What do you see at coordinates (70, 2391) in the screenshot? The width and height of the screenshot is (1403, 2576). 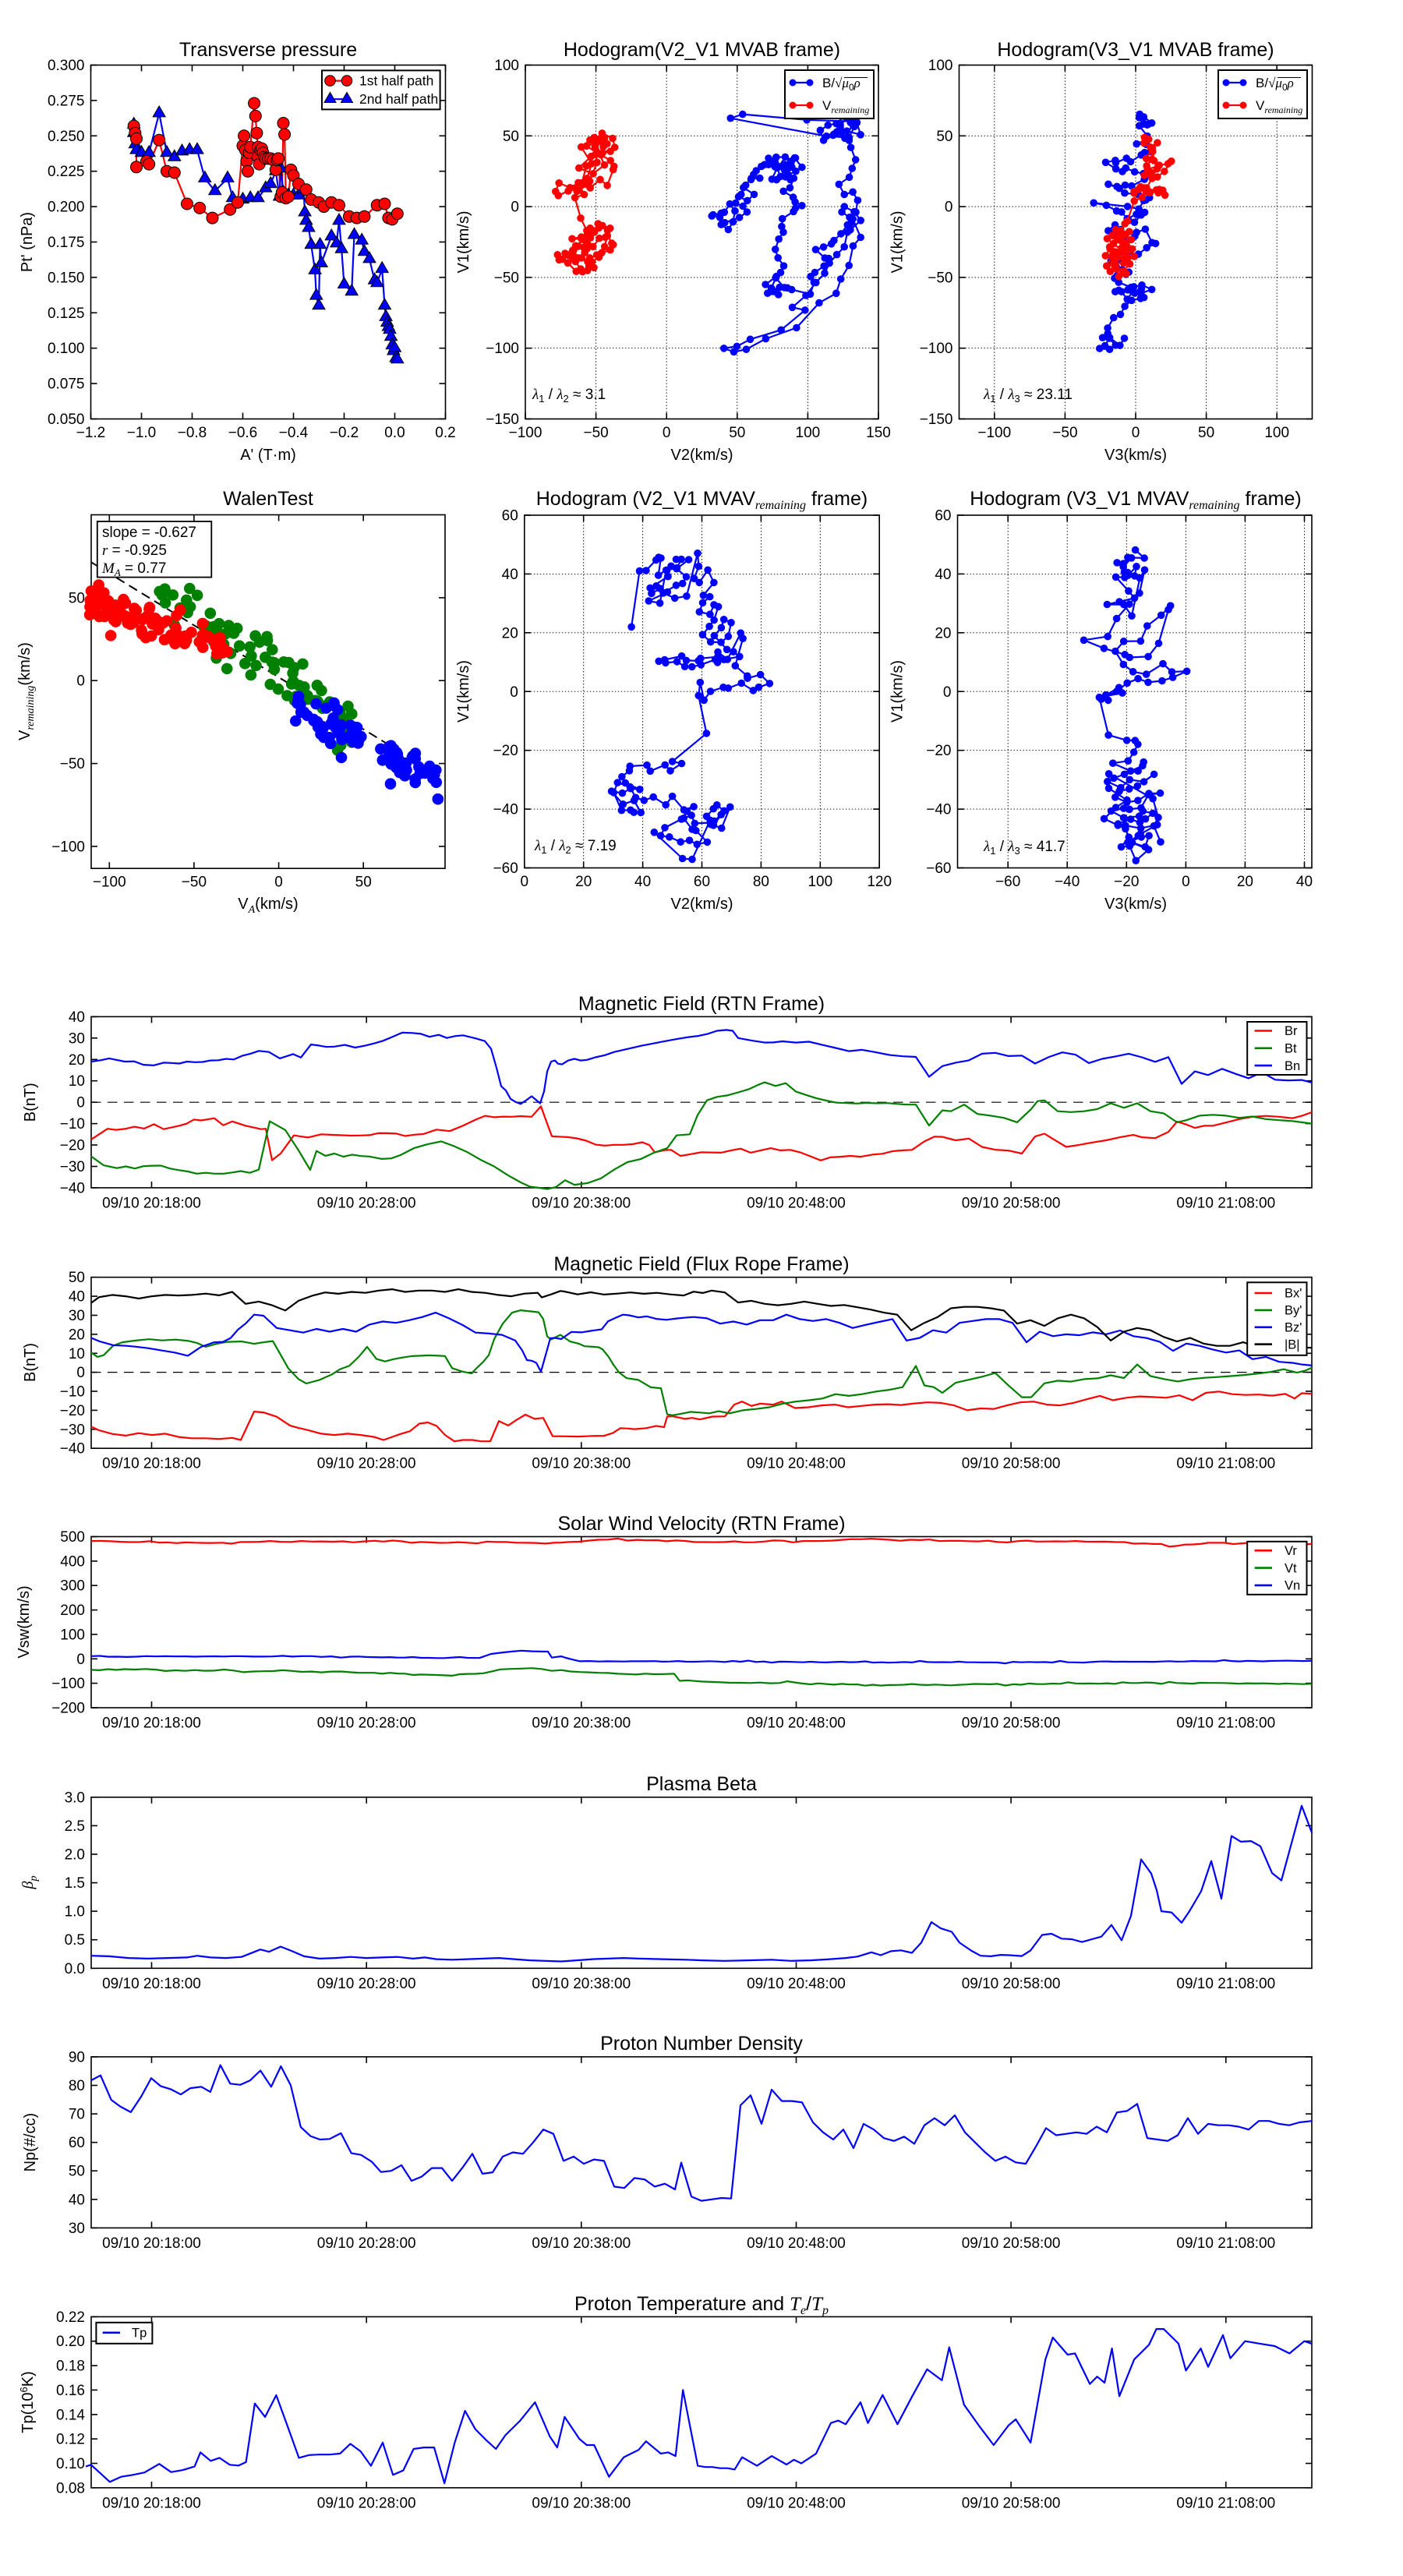 I see `svg-text: 0.16` at bounding box center [70, 2391].